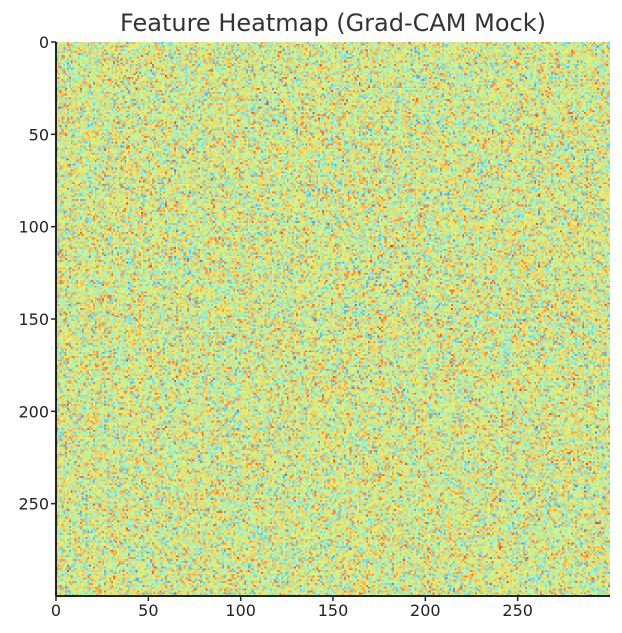 Image resolution: width=622 pixels, height=633 pixels. Describe the element at coordinates (33, 319) in the screenshot. I see `y-tick-label: 150` at that location.